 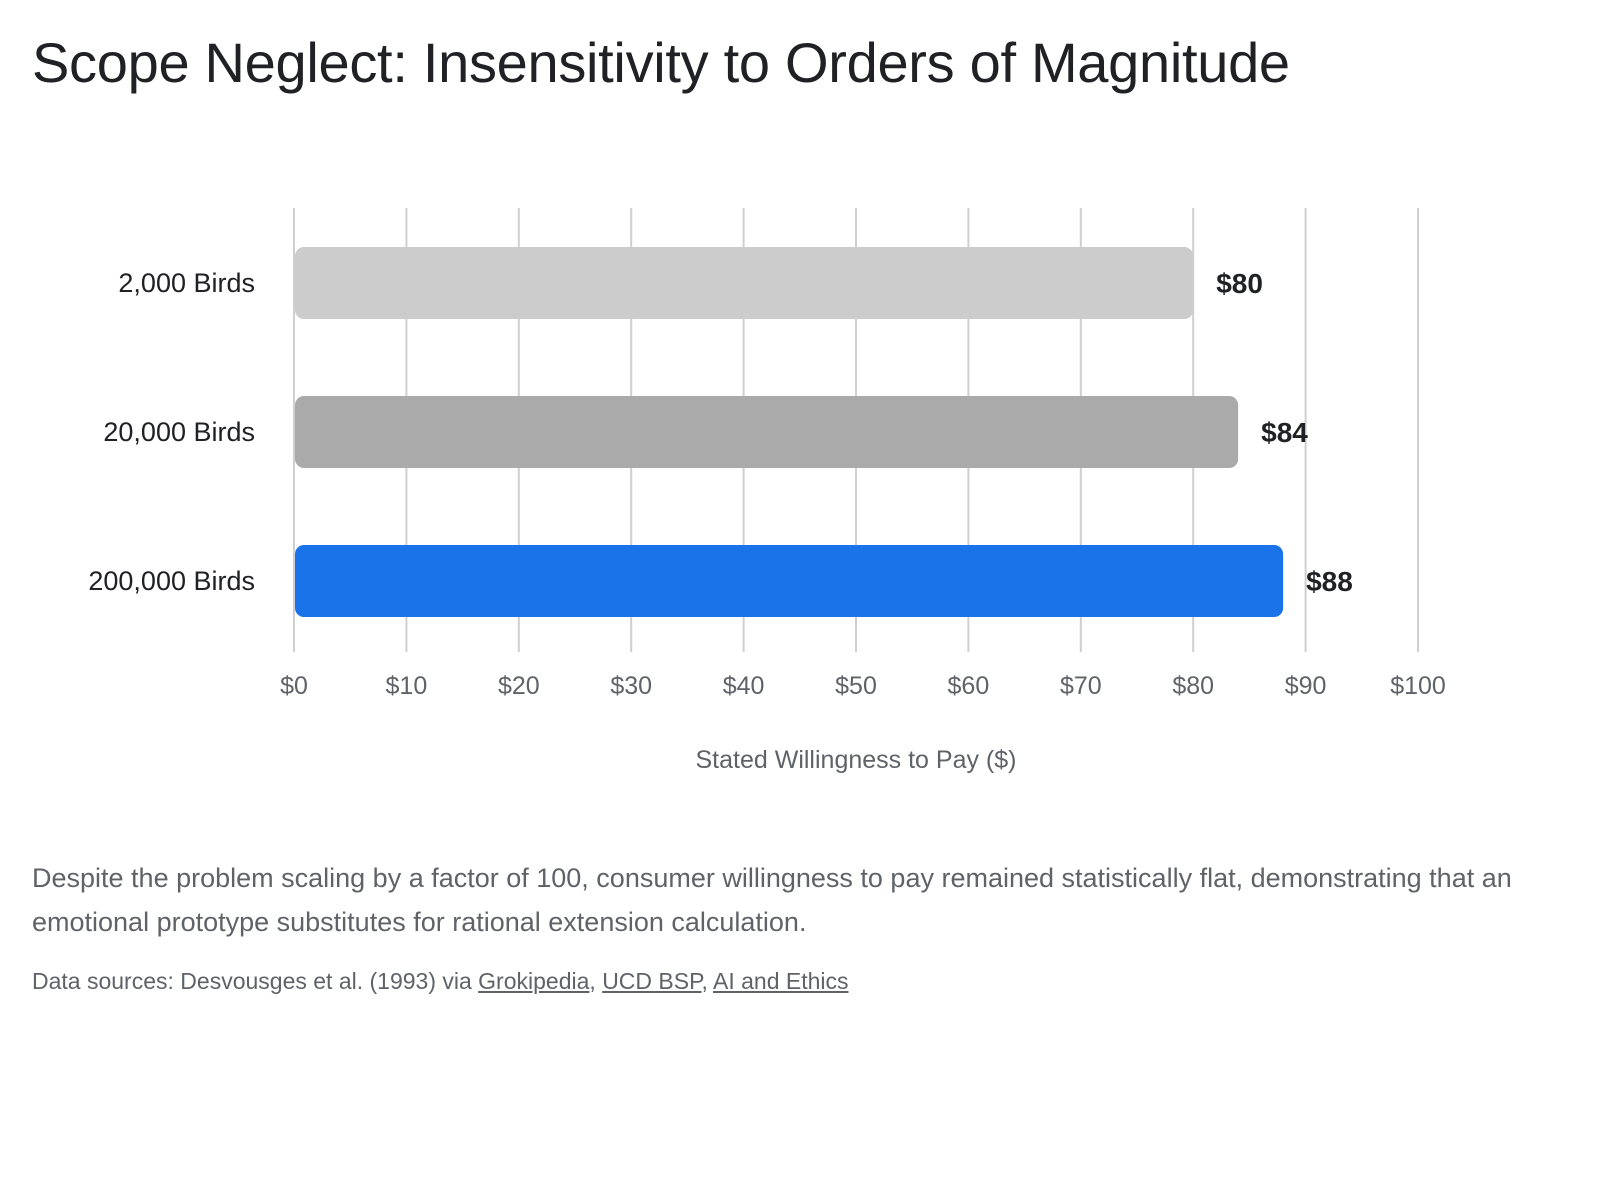 I want to click on category-label-2: 200,000 Birds, so click(x=171, y=581).